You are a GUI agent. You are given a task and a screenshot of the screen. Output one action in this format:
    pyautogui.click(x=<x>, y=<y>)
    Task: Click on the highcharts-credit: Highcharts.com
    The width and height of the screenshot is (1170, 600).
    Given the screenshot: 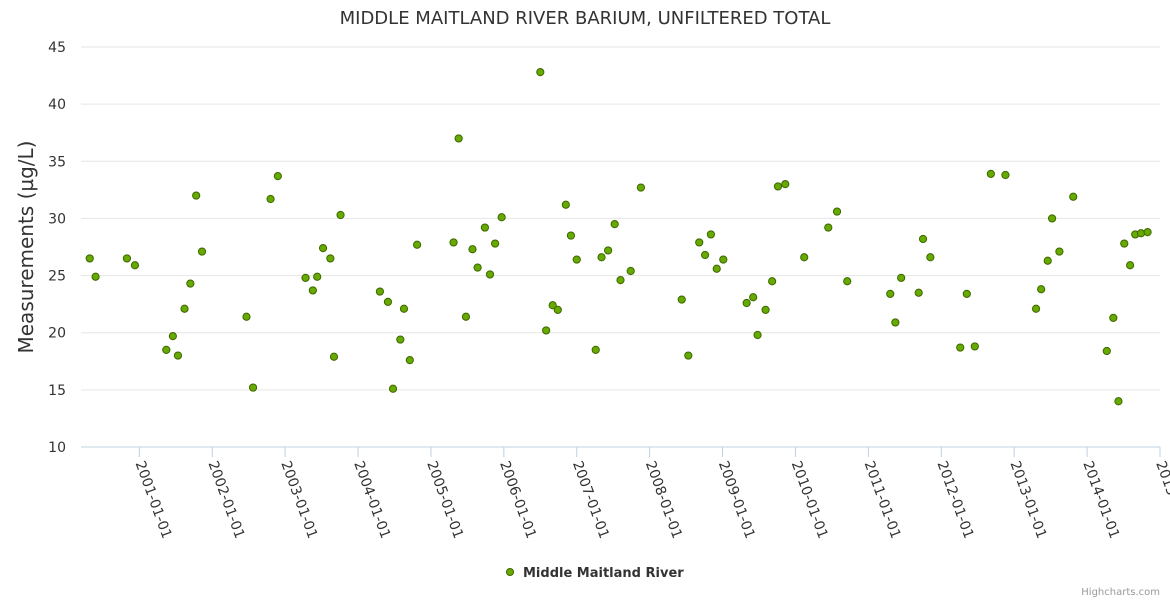 What is the action you would take?
    pyautogui.click(x=1120, y=592)
    